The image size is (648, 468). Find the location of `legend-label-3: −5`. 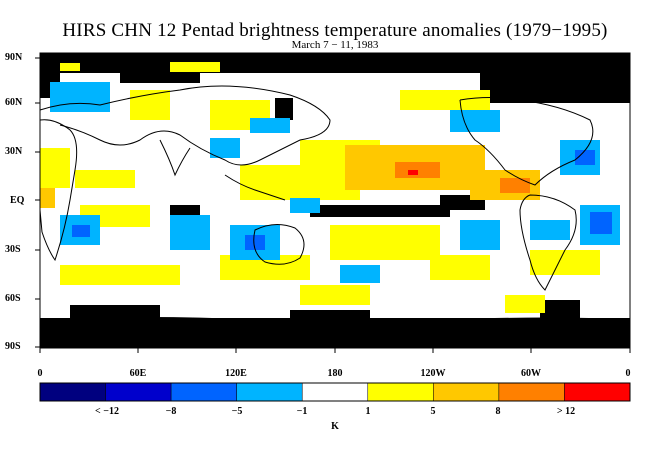

legend-label-3: −5 is located at coordinates (237, 411).